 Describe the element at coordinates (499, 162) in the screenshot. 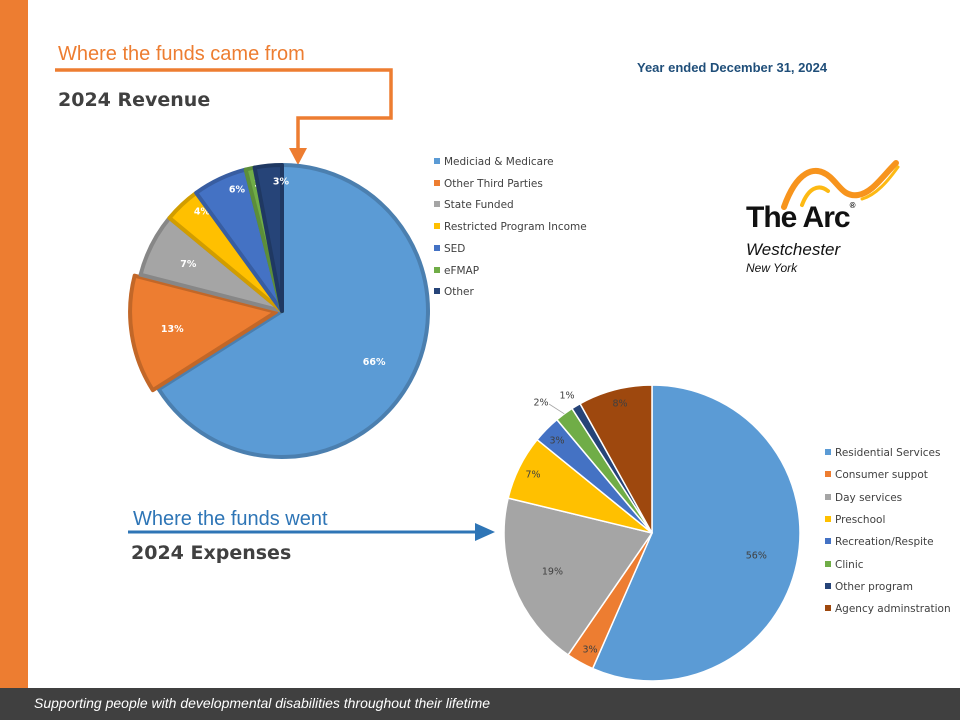

I see `legend-label: Mediciad & Medicare` at that location.